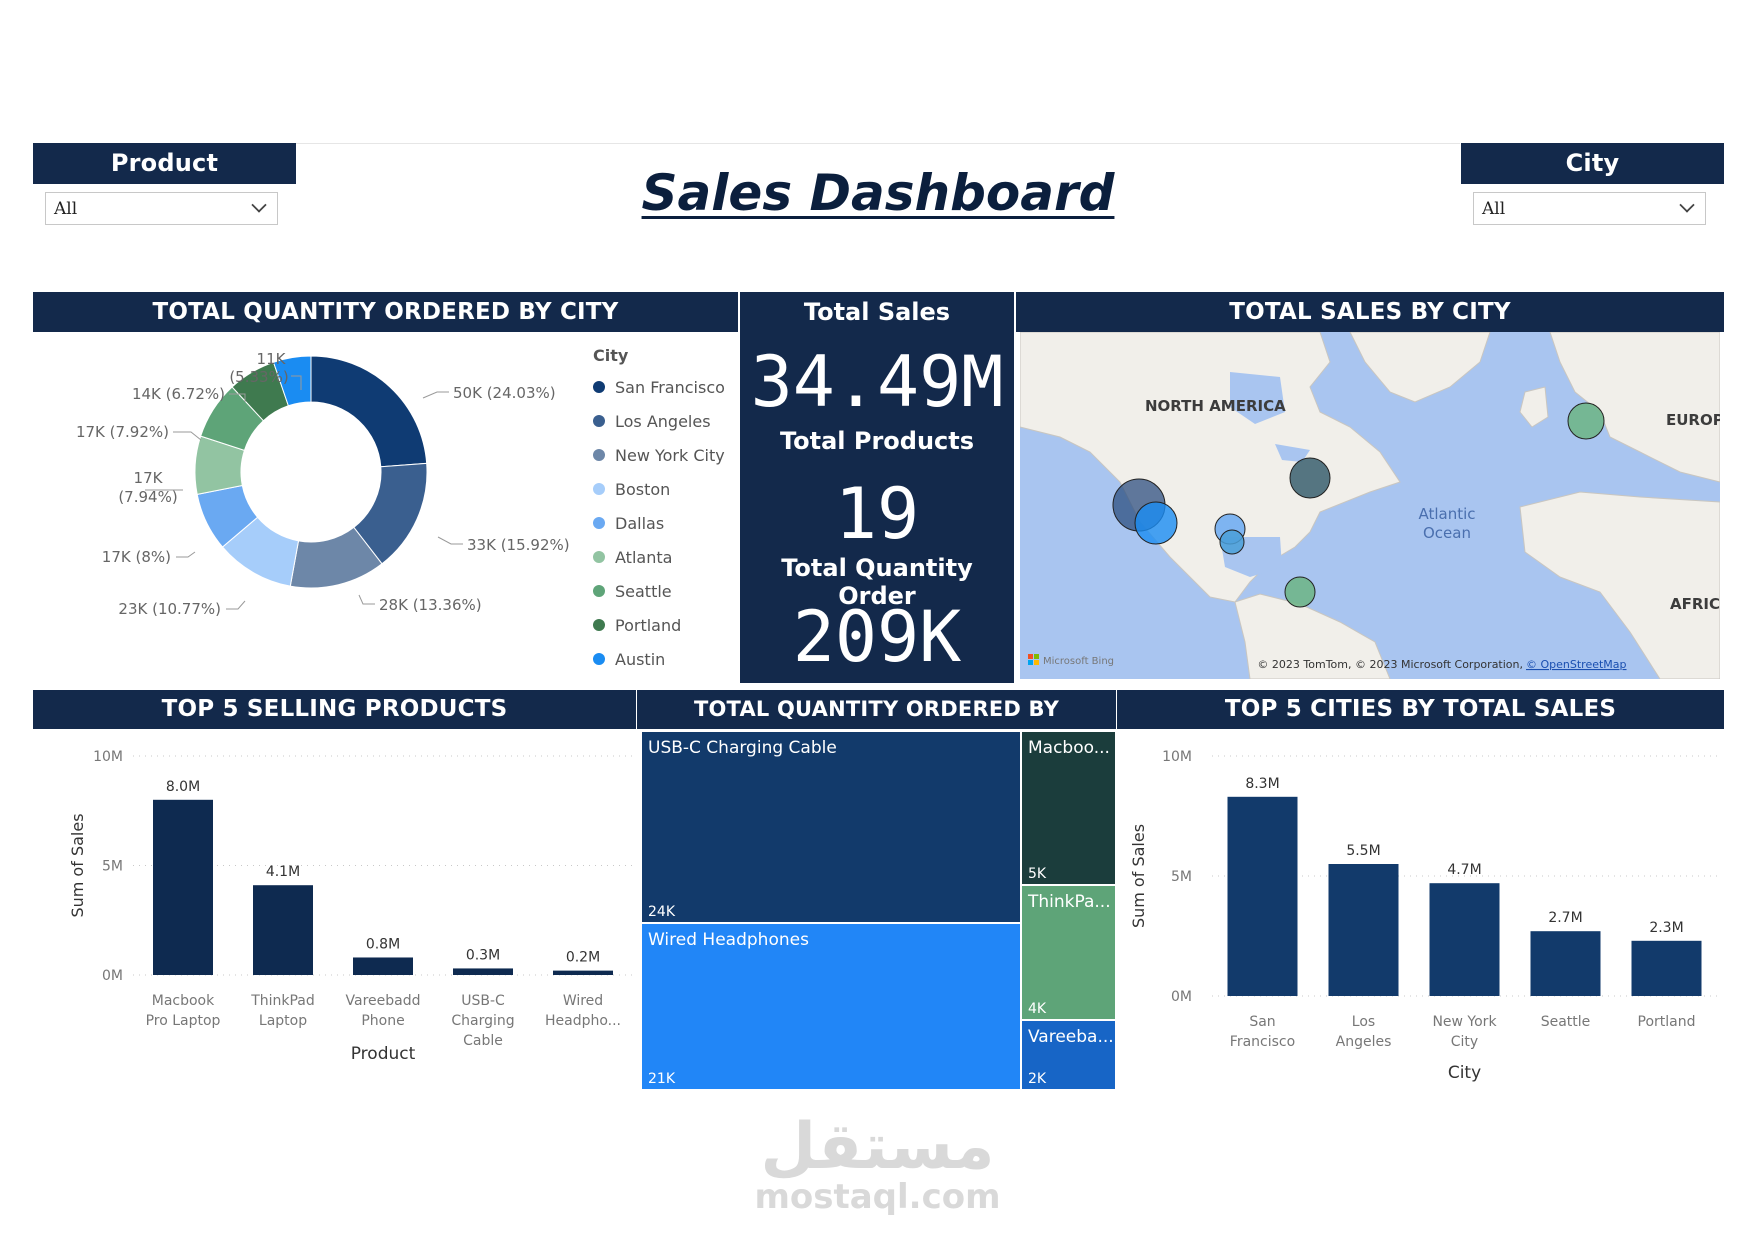 This screenshot has height=1241, width=1755. What do you see at coordinates (369, 411) in the screenshot?
I see `donut-slice-san-francisco` at bounding box center [369, 411].